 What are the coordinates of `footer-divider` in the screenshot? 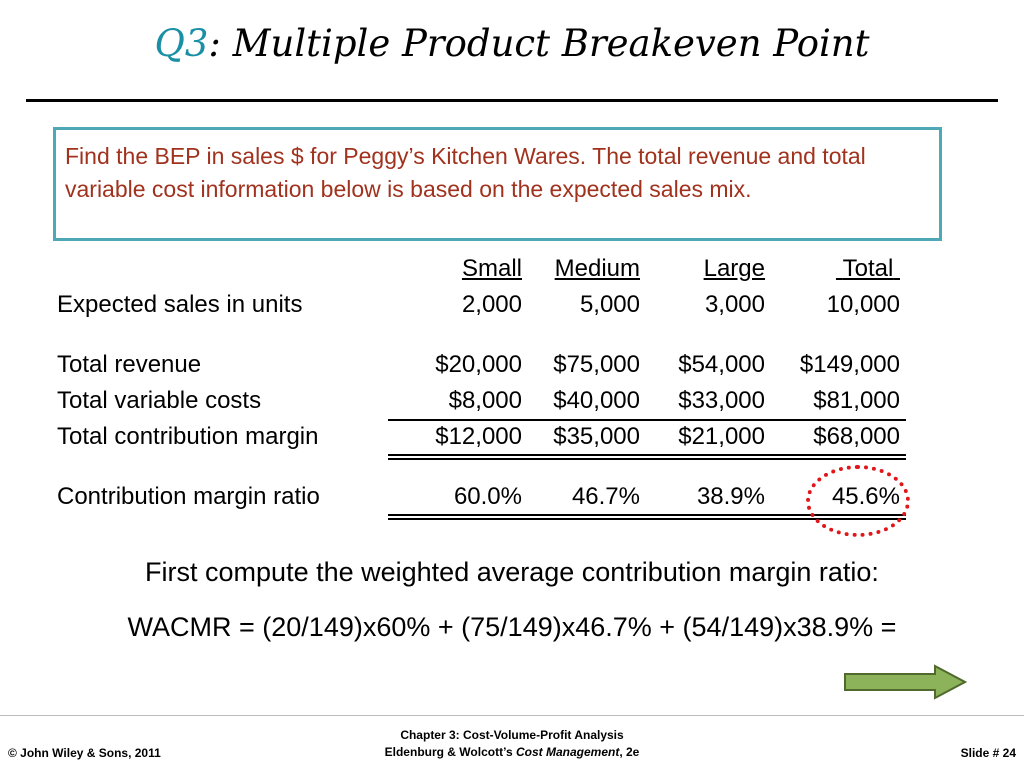 It's located at (512, 715).